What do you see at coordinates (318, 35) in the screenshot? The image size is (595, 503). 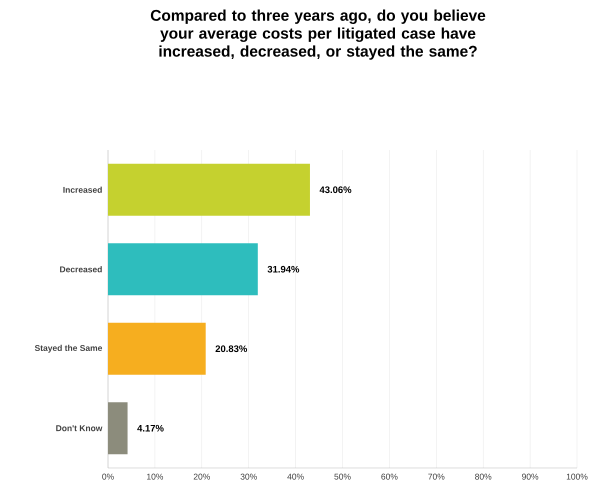 I see `chart-title: Compared to three years ago, do you believe your average costs per litigated case have increased, decreased, or stayed the same?` at bounding box center [318, 35].